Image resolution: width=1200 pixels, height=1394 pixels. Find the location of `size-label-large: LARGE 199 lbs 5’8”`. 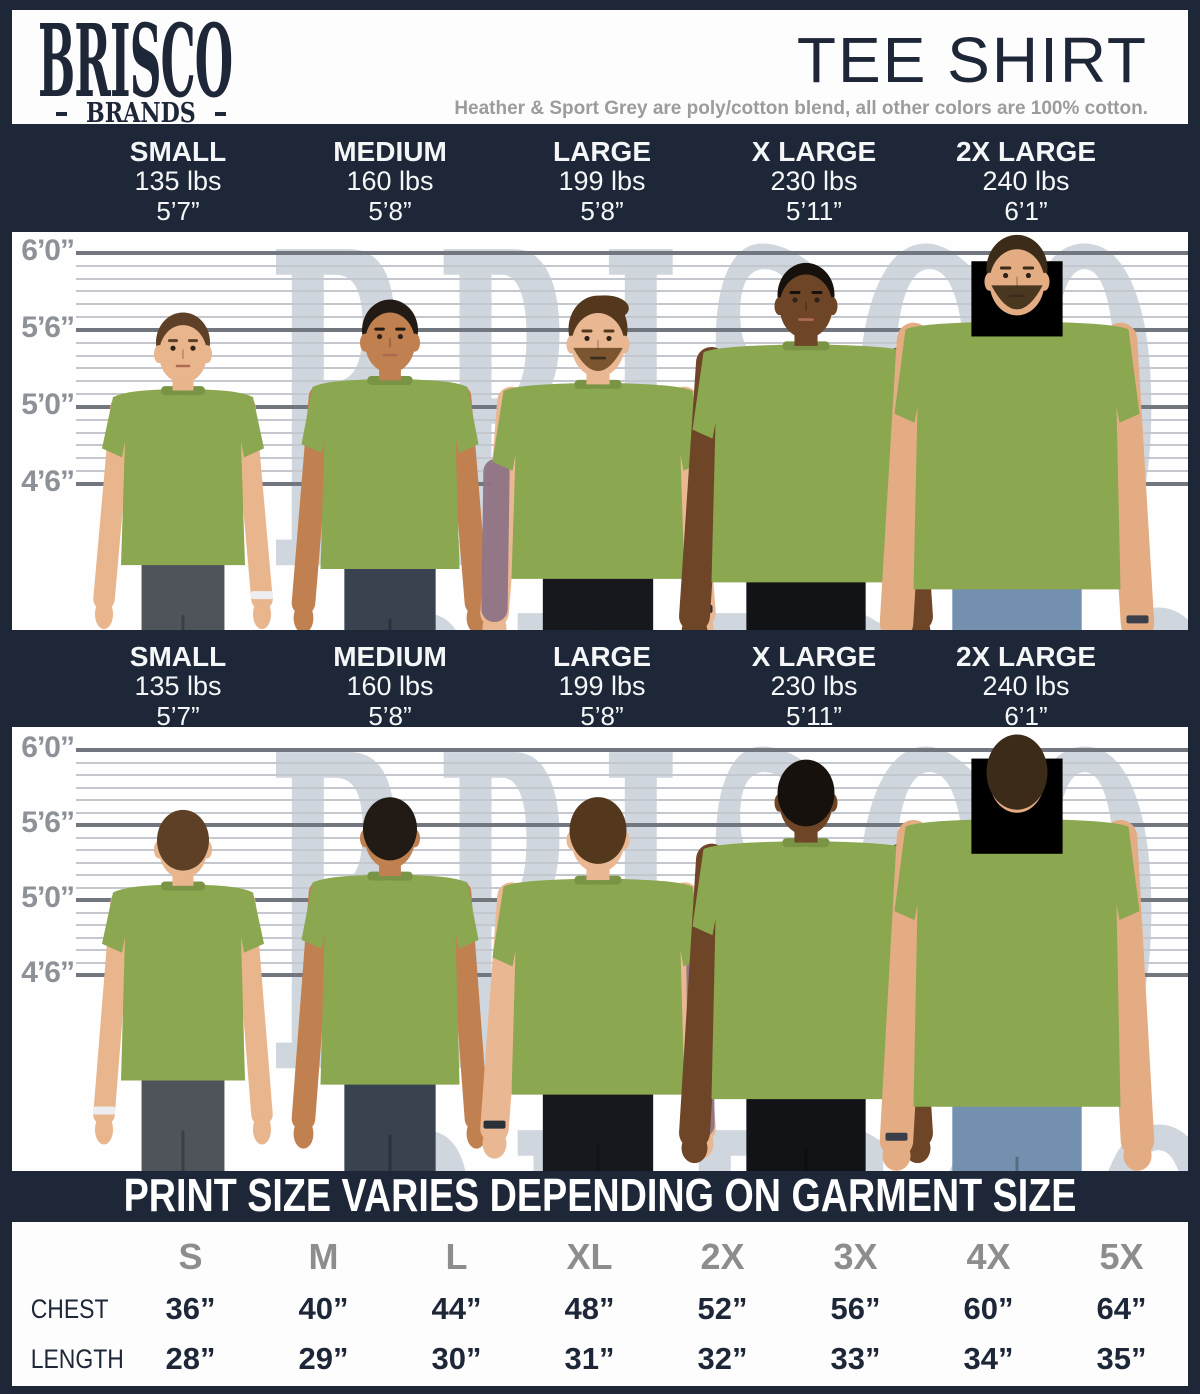

size-label-large: LARGE 199 lbs 5’8” is located at coordinates (602, 685).